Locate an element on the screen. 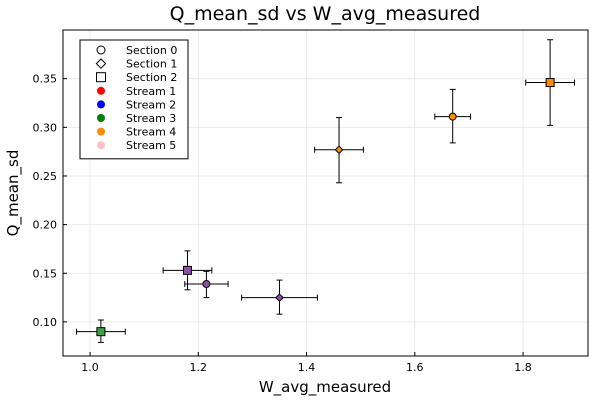  legend-label: Stream 2 is located at coordinates (151, 104).